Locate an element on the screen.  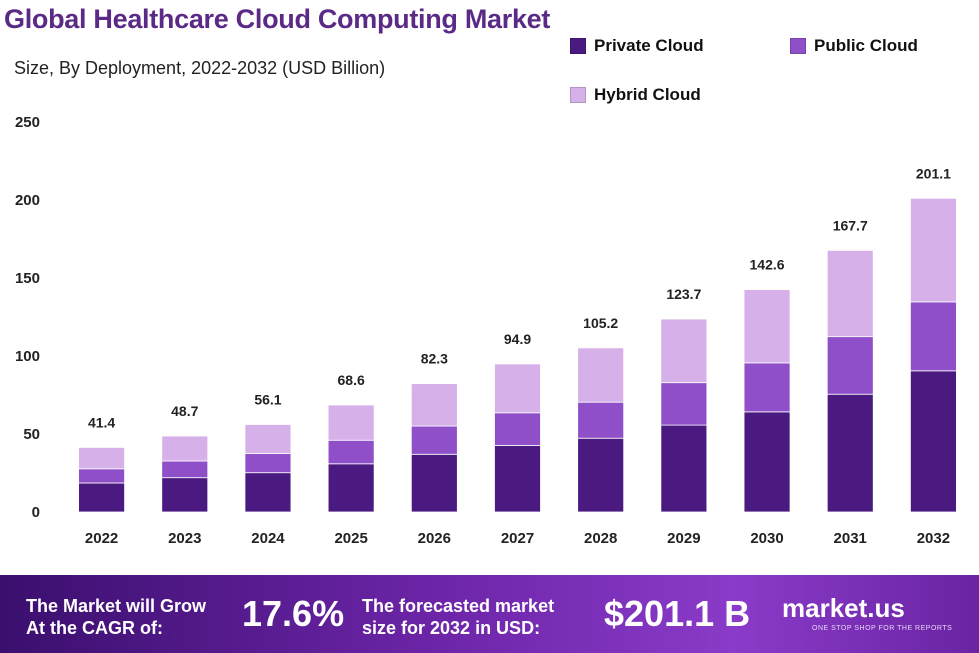
x-tick-label: 2031 is located at coordinates (850, 538).